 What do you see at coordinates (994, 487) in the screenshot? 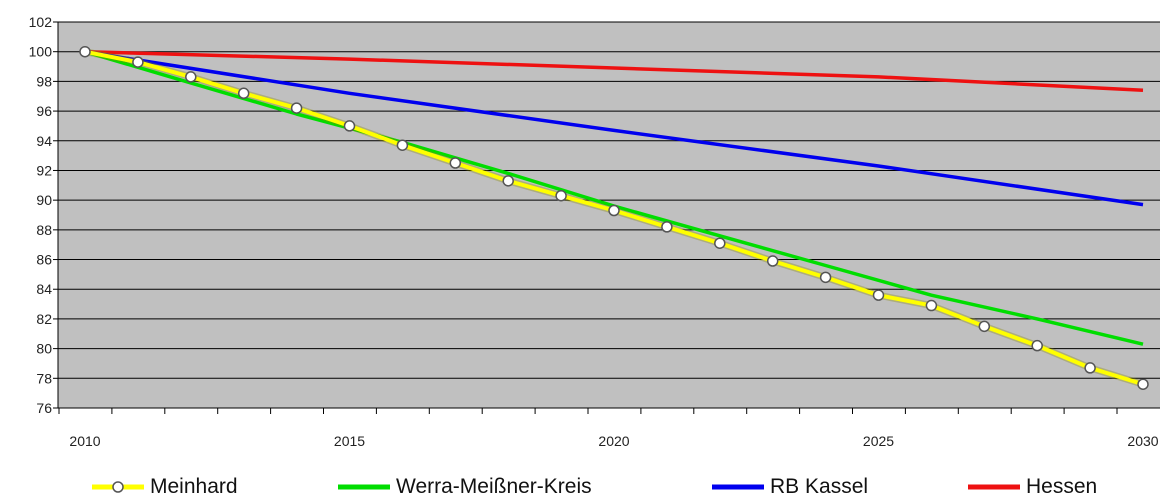
I see `legend-swatch-hessen` at bounding box center [994, 487].